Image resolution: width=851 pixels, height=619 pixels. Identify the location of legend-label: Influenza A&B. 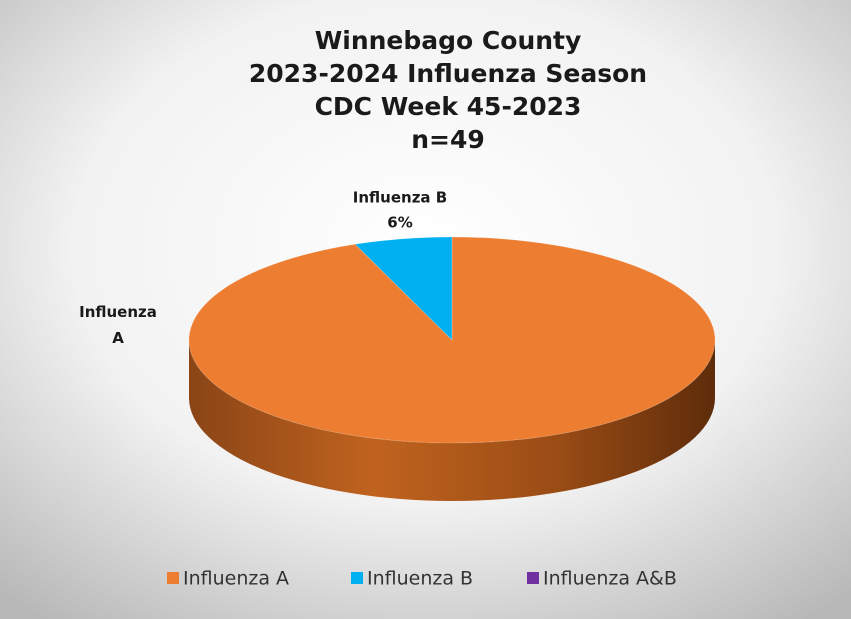
(610, 579).